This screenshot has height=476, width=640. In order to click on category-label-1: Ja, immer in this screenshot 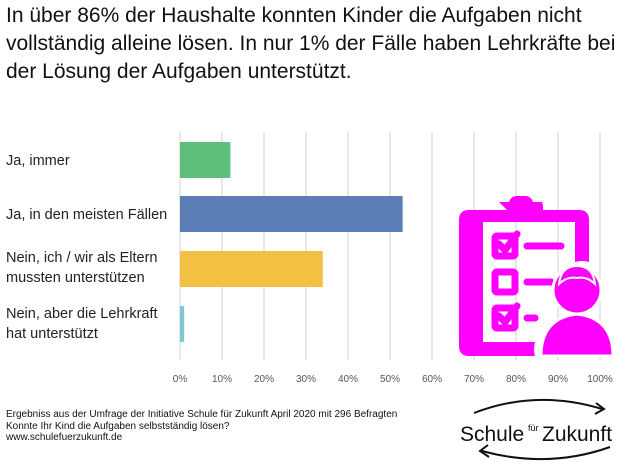, I will do `click(38, 161)`.